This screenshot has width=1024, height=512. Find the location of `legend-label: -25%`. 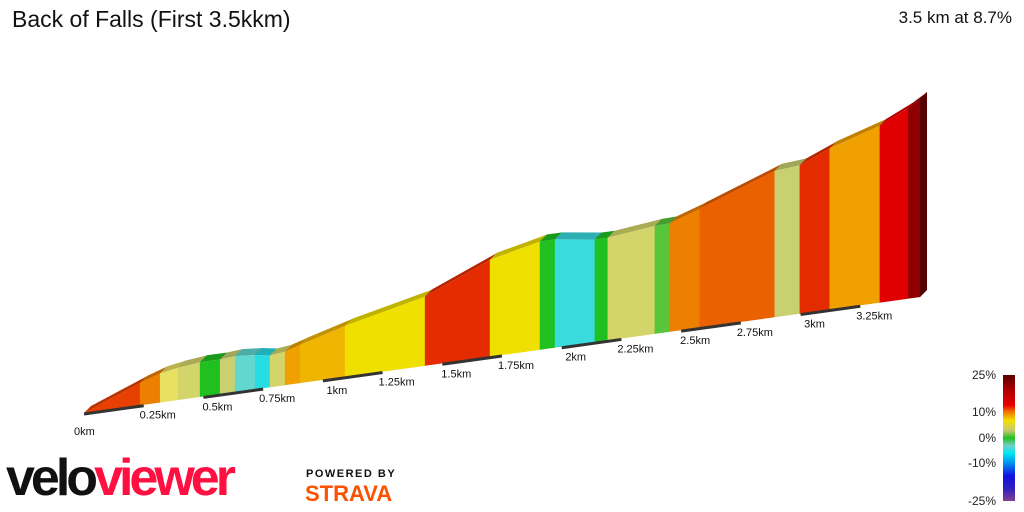

legend-label: -25% is located at coordinates (981, 501).